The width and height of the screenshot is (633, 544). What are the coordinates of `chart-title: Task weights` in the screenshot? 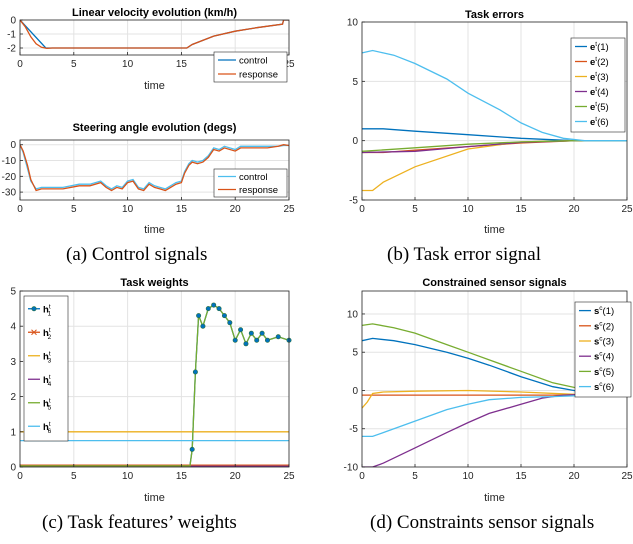 It's located at (154, 283).